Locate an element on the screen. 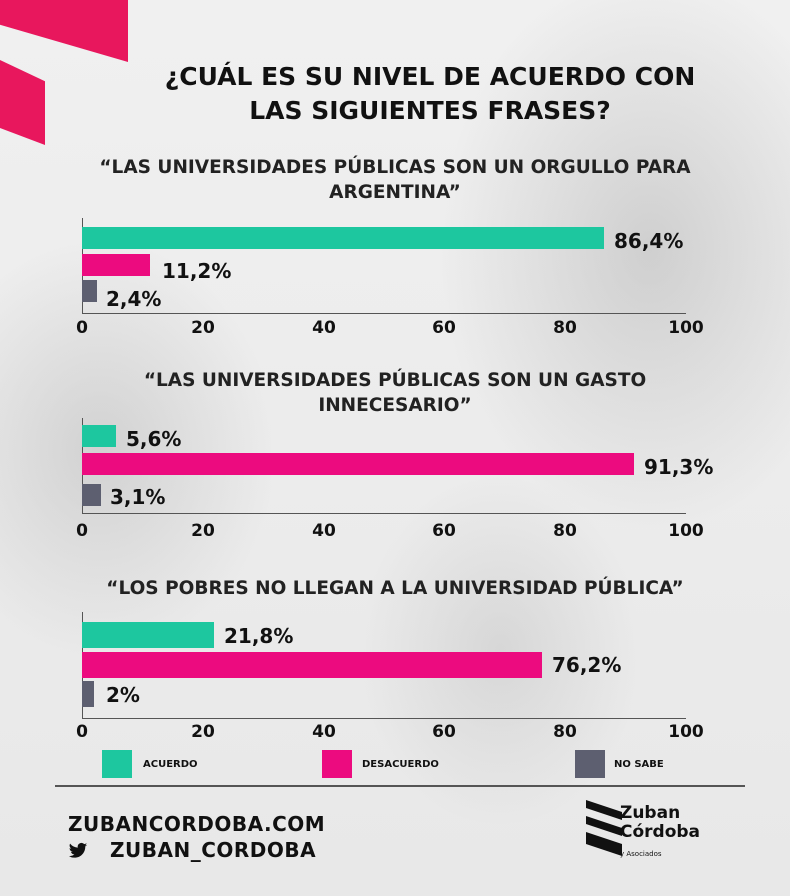  value-label: 2,4% is located at coordinates (134, 299).